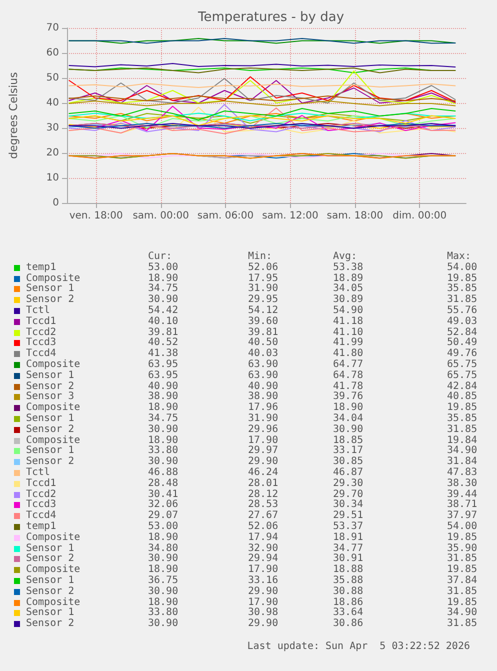  What do you see at coordinates (163, 472) in the screenshot?
I see `text: 46.88` at bounding box center [163, 472].